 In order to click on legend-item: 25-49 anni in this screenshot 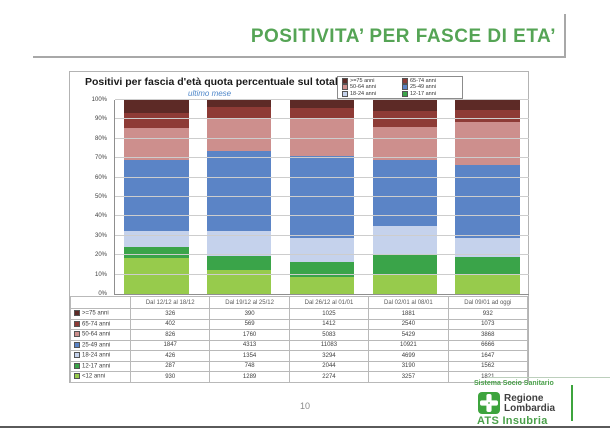, I will do `click(432, 87)`.